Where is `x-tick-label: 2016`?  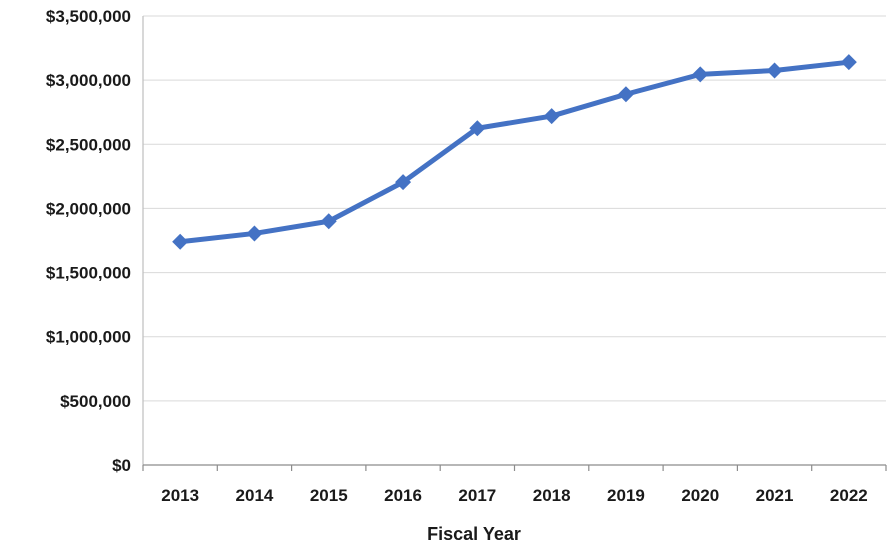
x-tick-label: 2016 is located at coordinates (403, 495).